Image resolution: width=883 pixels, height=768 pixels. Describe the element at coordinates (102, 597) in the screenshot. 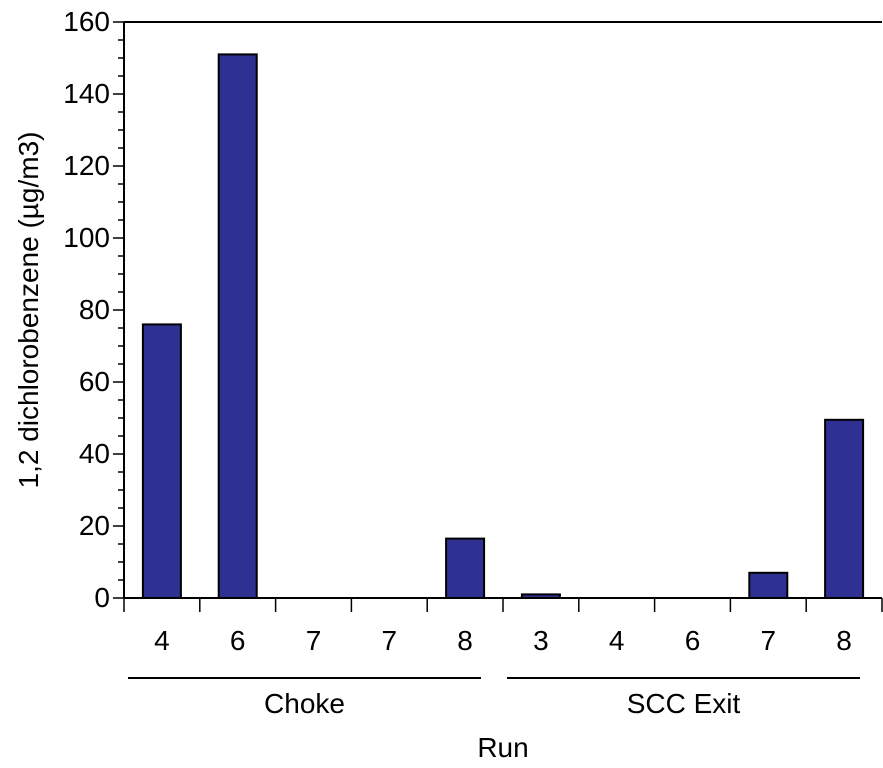

I see `y-tick-label: 0` at that location.